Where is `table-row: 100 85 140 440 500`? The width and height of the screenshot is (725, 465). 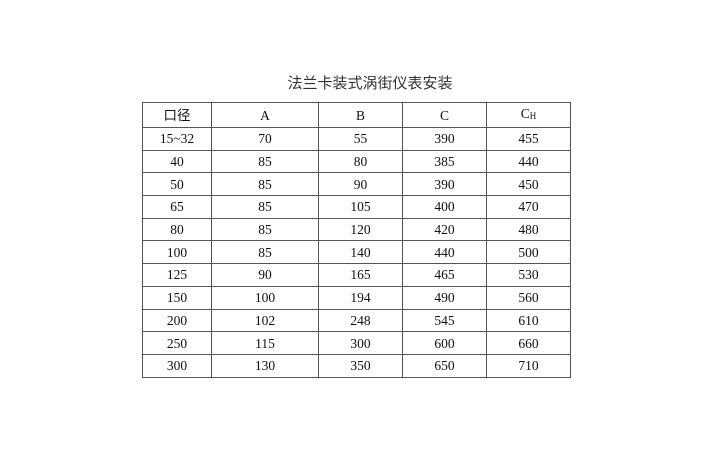 table-row: 100 85 140 440 500 is located at coordinates (356, 252).